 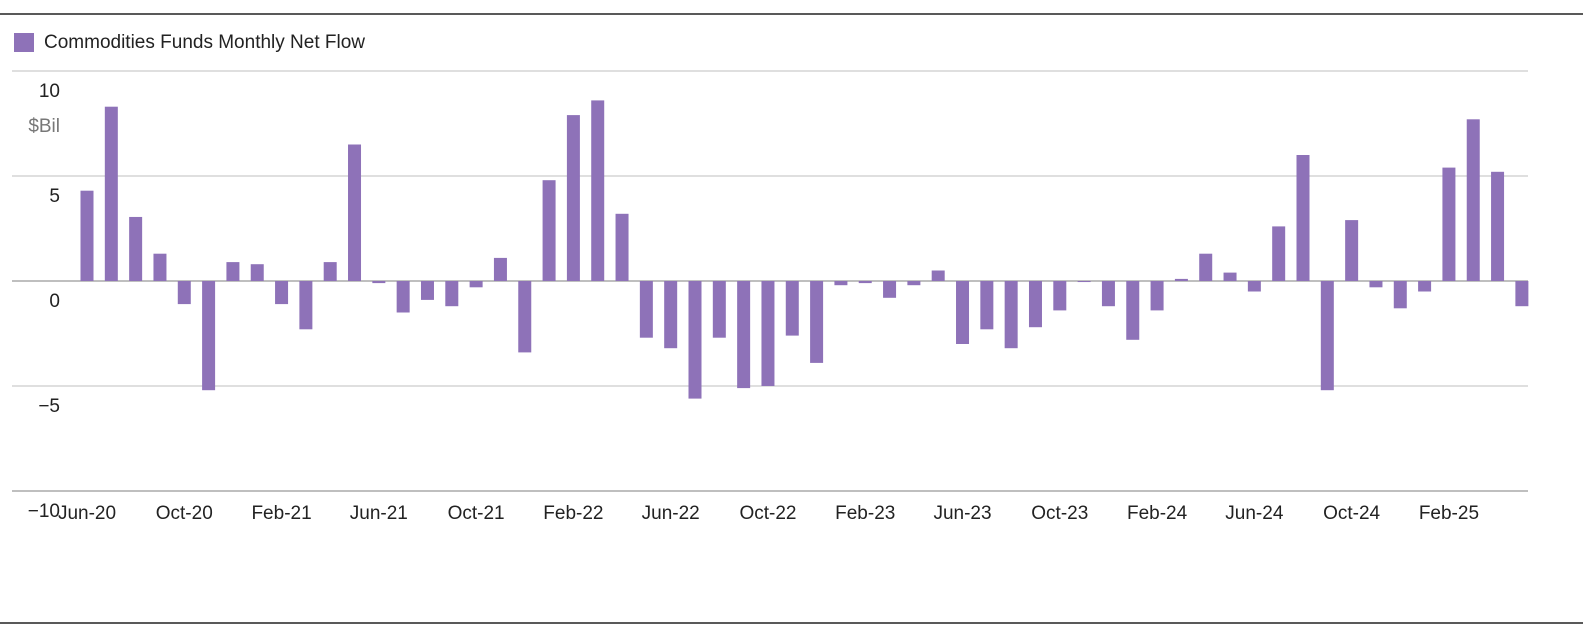 I want to click on x-tick-label: Oct-23, so click(x=1059, y=513).